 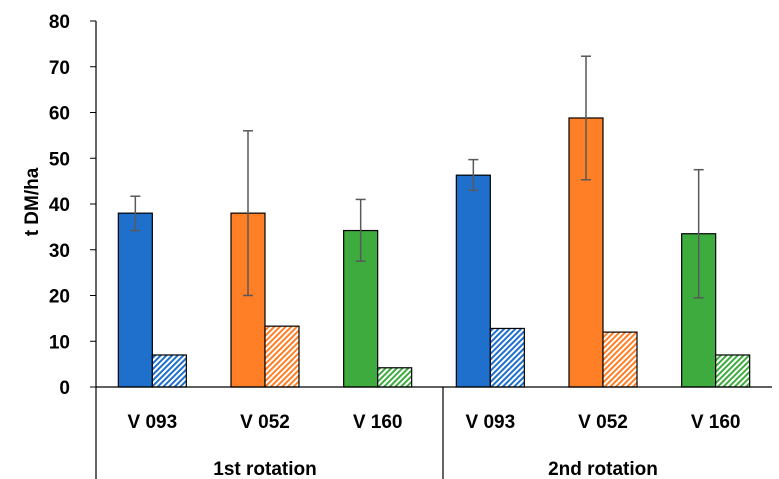 I want to click on y-tick-label: 60, so click(x=59, y=114).